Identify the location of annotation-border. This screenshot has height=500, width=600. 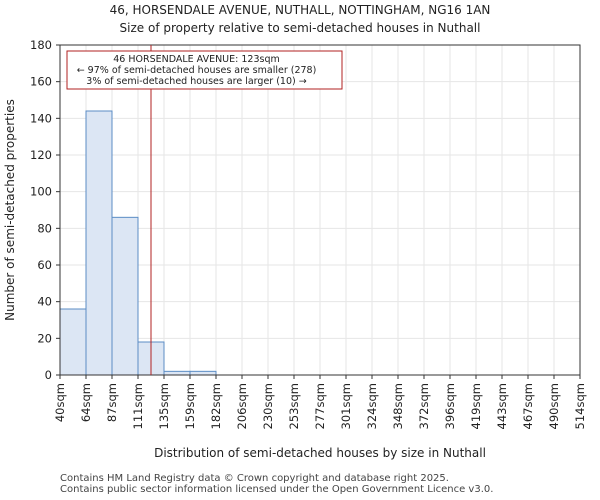
(204, 70).